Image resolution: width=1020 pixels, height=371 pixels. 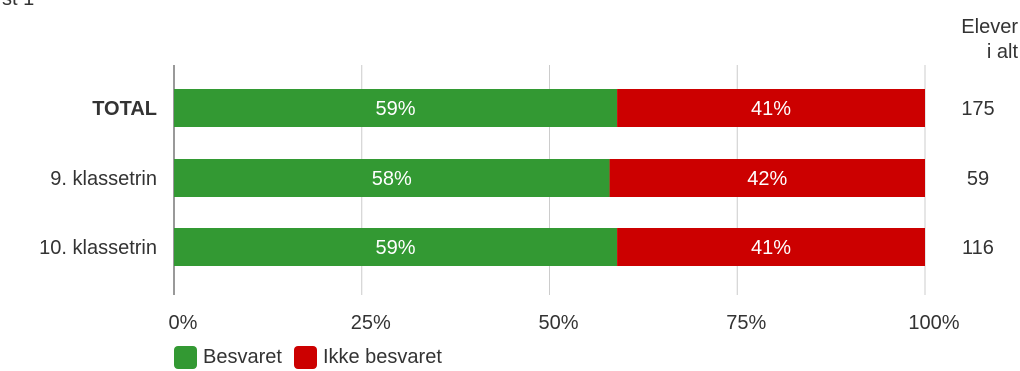 What do you see at coordinates (185, 357) in the screenshot?
I see `legend-swatch-green` at bounding box center [185, 357].